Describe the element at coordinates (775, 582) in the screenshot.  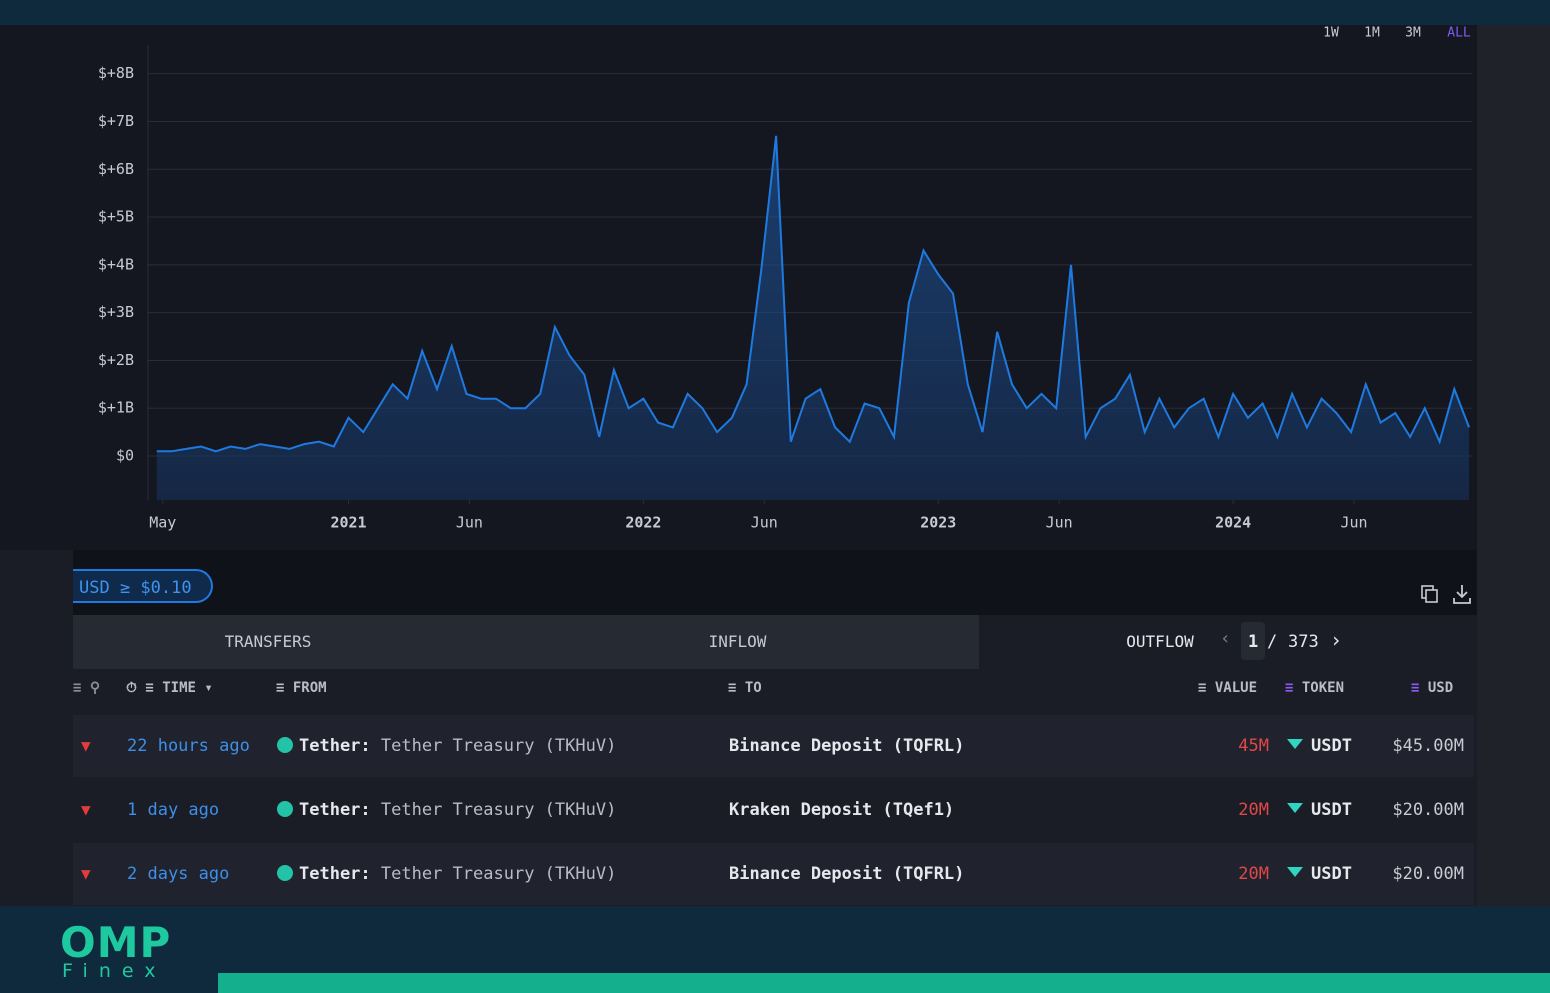
I see `filter-bar` at that location.